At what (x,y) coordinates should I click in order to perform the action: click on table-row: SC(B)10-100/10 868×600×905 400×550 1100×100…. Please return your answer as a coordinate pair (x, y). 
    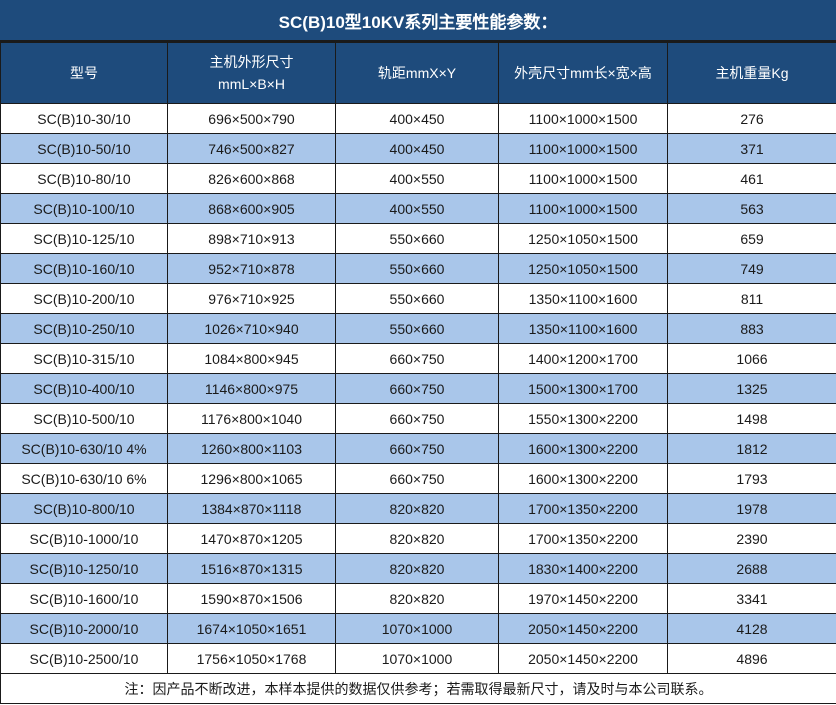
    Looking at the image, I should click on (418, 208).